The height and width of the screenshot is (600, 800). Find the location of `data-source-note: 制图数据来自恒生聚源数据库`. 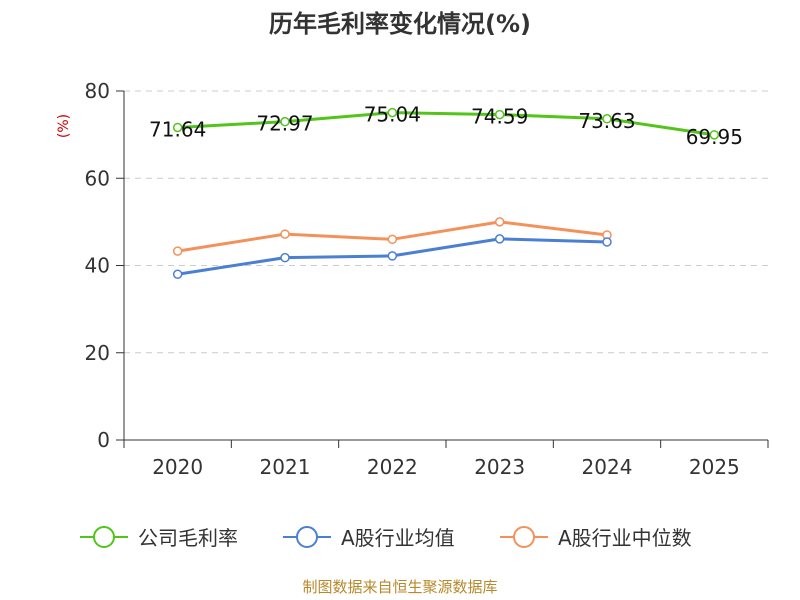

data-source-note: 制图数据来自恒生聚源数据库 is located at coordinates (399, 587).